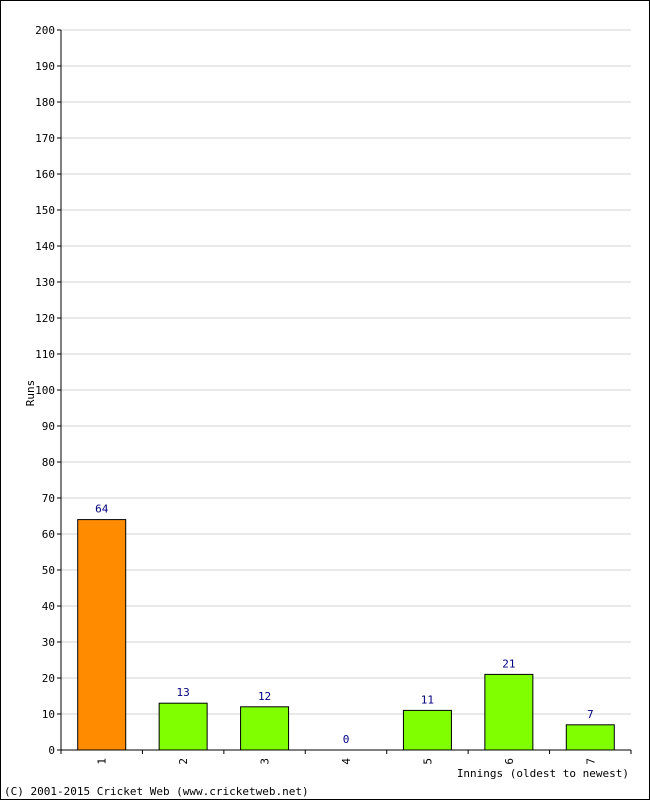 The width and height of the screenshot is (650, 800). Describe the element at coordinates (48, 426) in the screenshot. I see `y-tick-label: 90` at that location.